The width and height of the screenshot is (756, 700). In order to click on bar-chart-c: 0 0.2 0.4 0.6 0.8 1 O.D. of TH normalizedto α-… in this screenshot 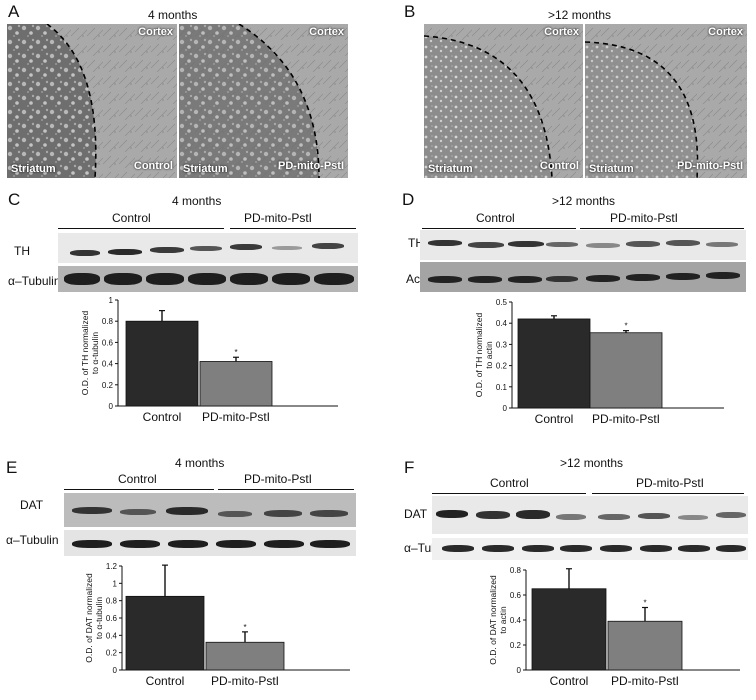, I will do `click(209, 360)`.